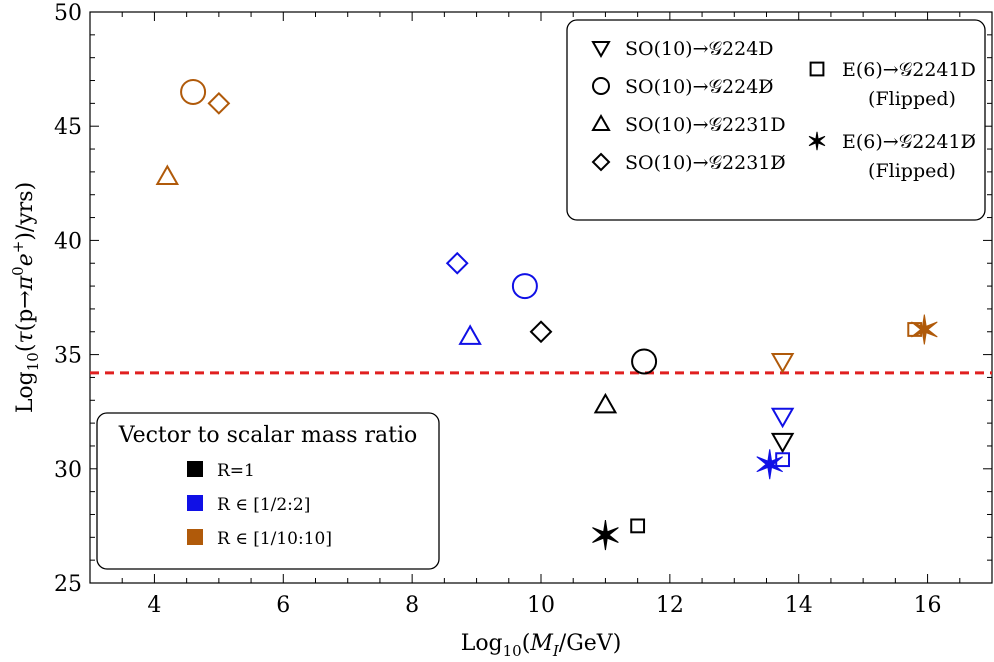  Describe the element at coordinates (268, 435) in the screenshot. I see `color-legend-title: Vector to scalar mass ratio` at that location.